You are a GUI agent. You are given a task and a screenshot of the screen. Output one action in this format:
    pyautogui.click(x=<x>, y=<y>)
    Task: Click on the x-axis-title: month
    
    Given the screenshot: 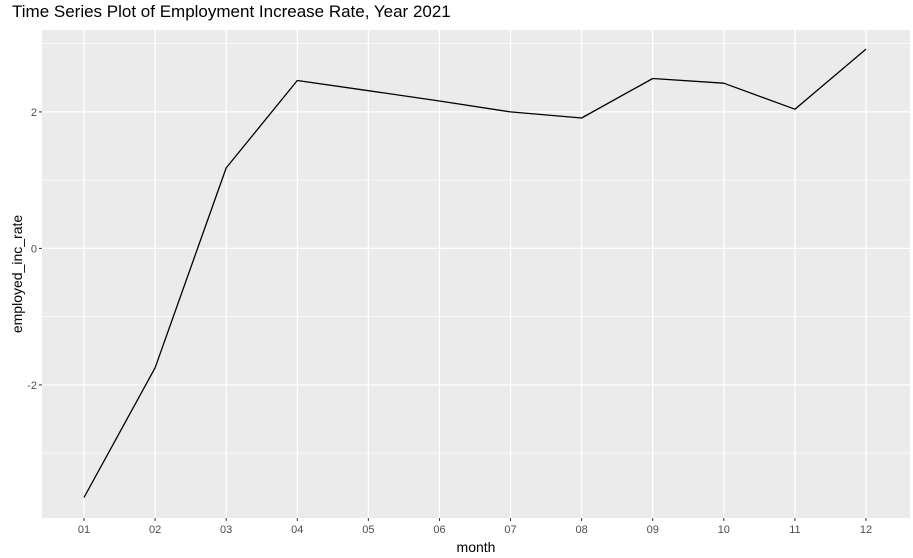 What is the action you would take?
    pyautogui.click(x=476, y=547)
    